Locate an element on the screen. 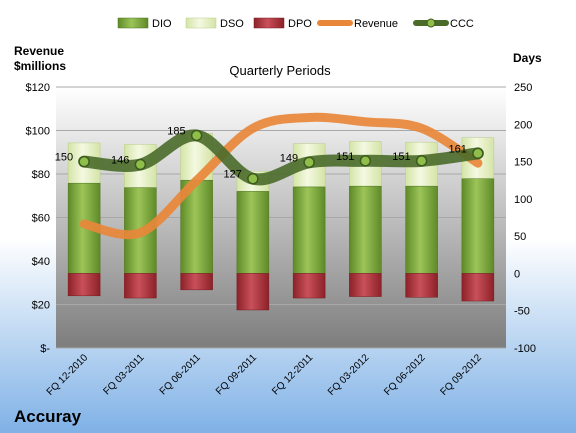 The height and width of the screenshot is (433, 576). left-tick-label: $120 is located at coordinates (38, 88).